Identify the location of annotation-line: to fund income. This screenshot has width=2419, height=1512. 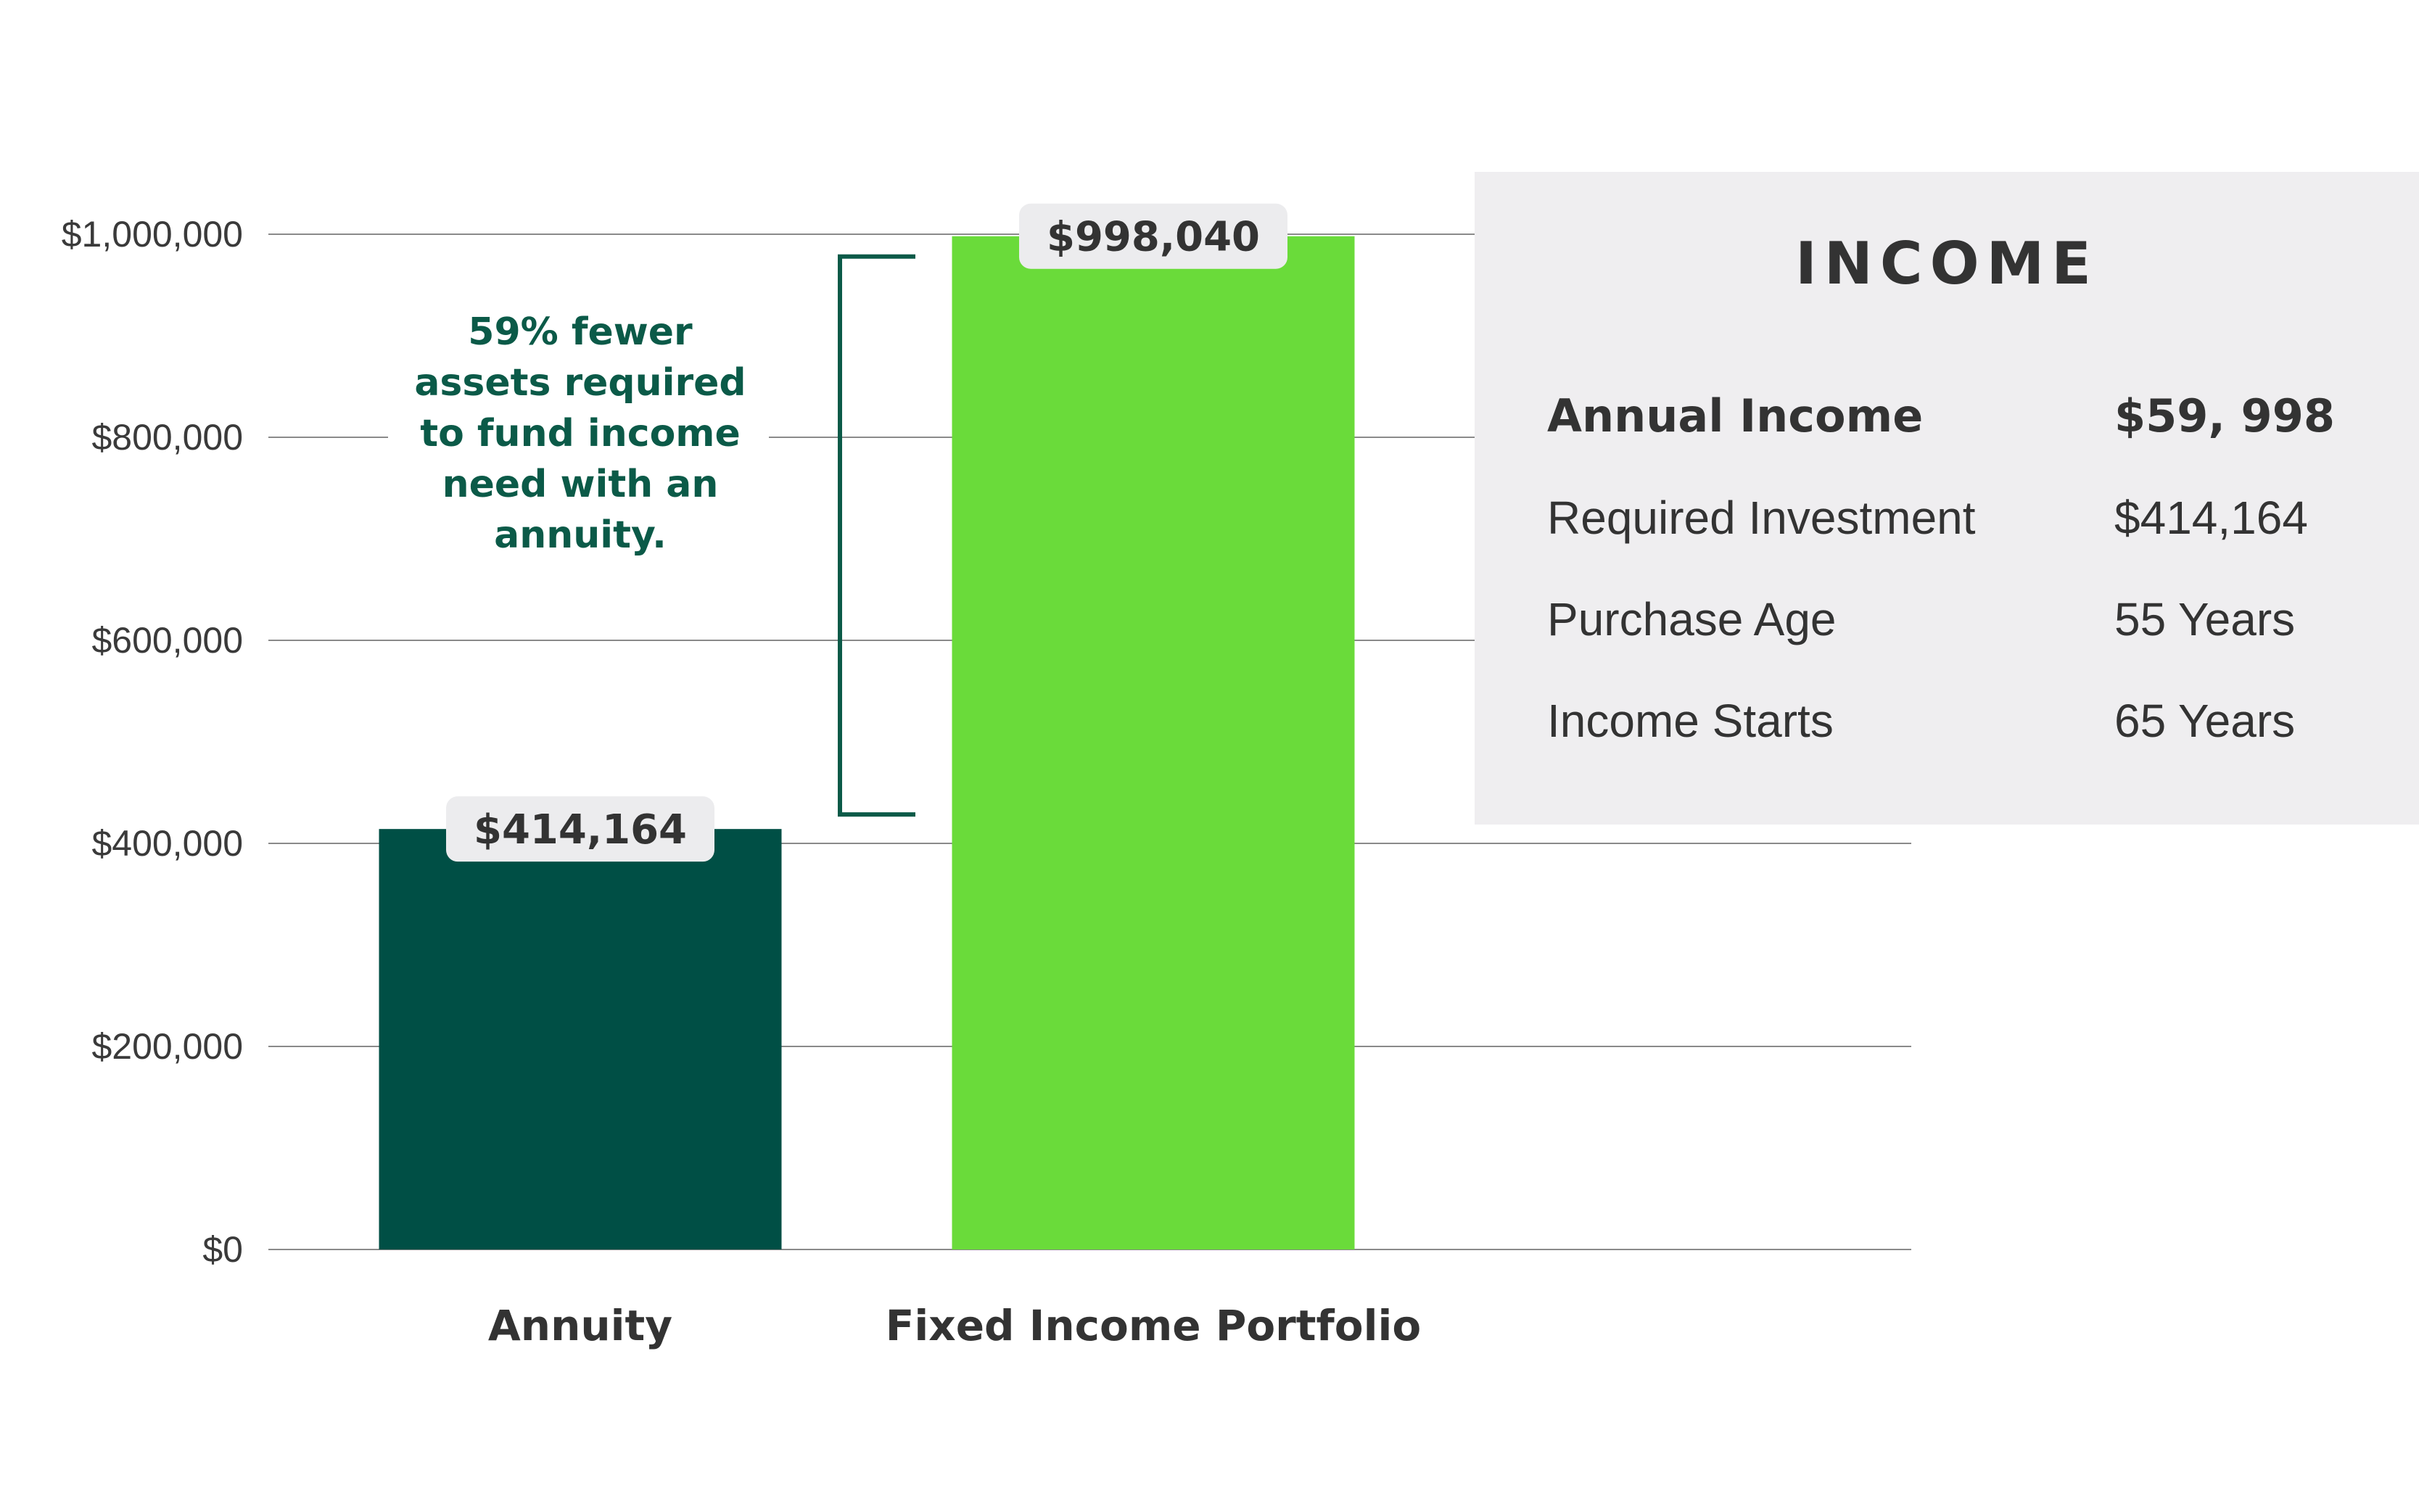
(580, 433).